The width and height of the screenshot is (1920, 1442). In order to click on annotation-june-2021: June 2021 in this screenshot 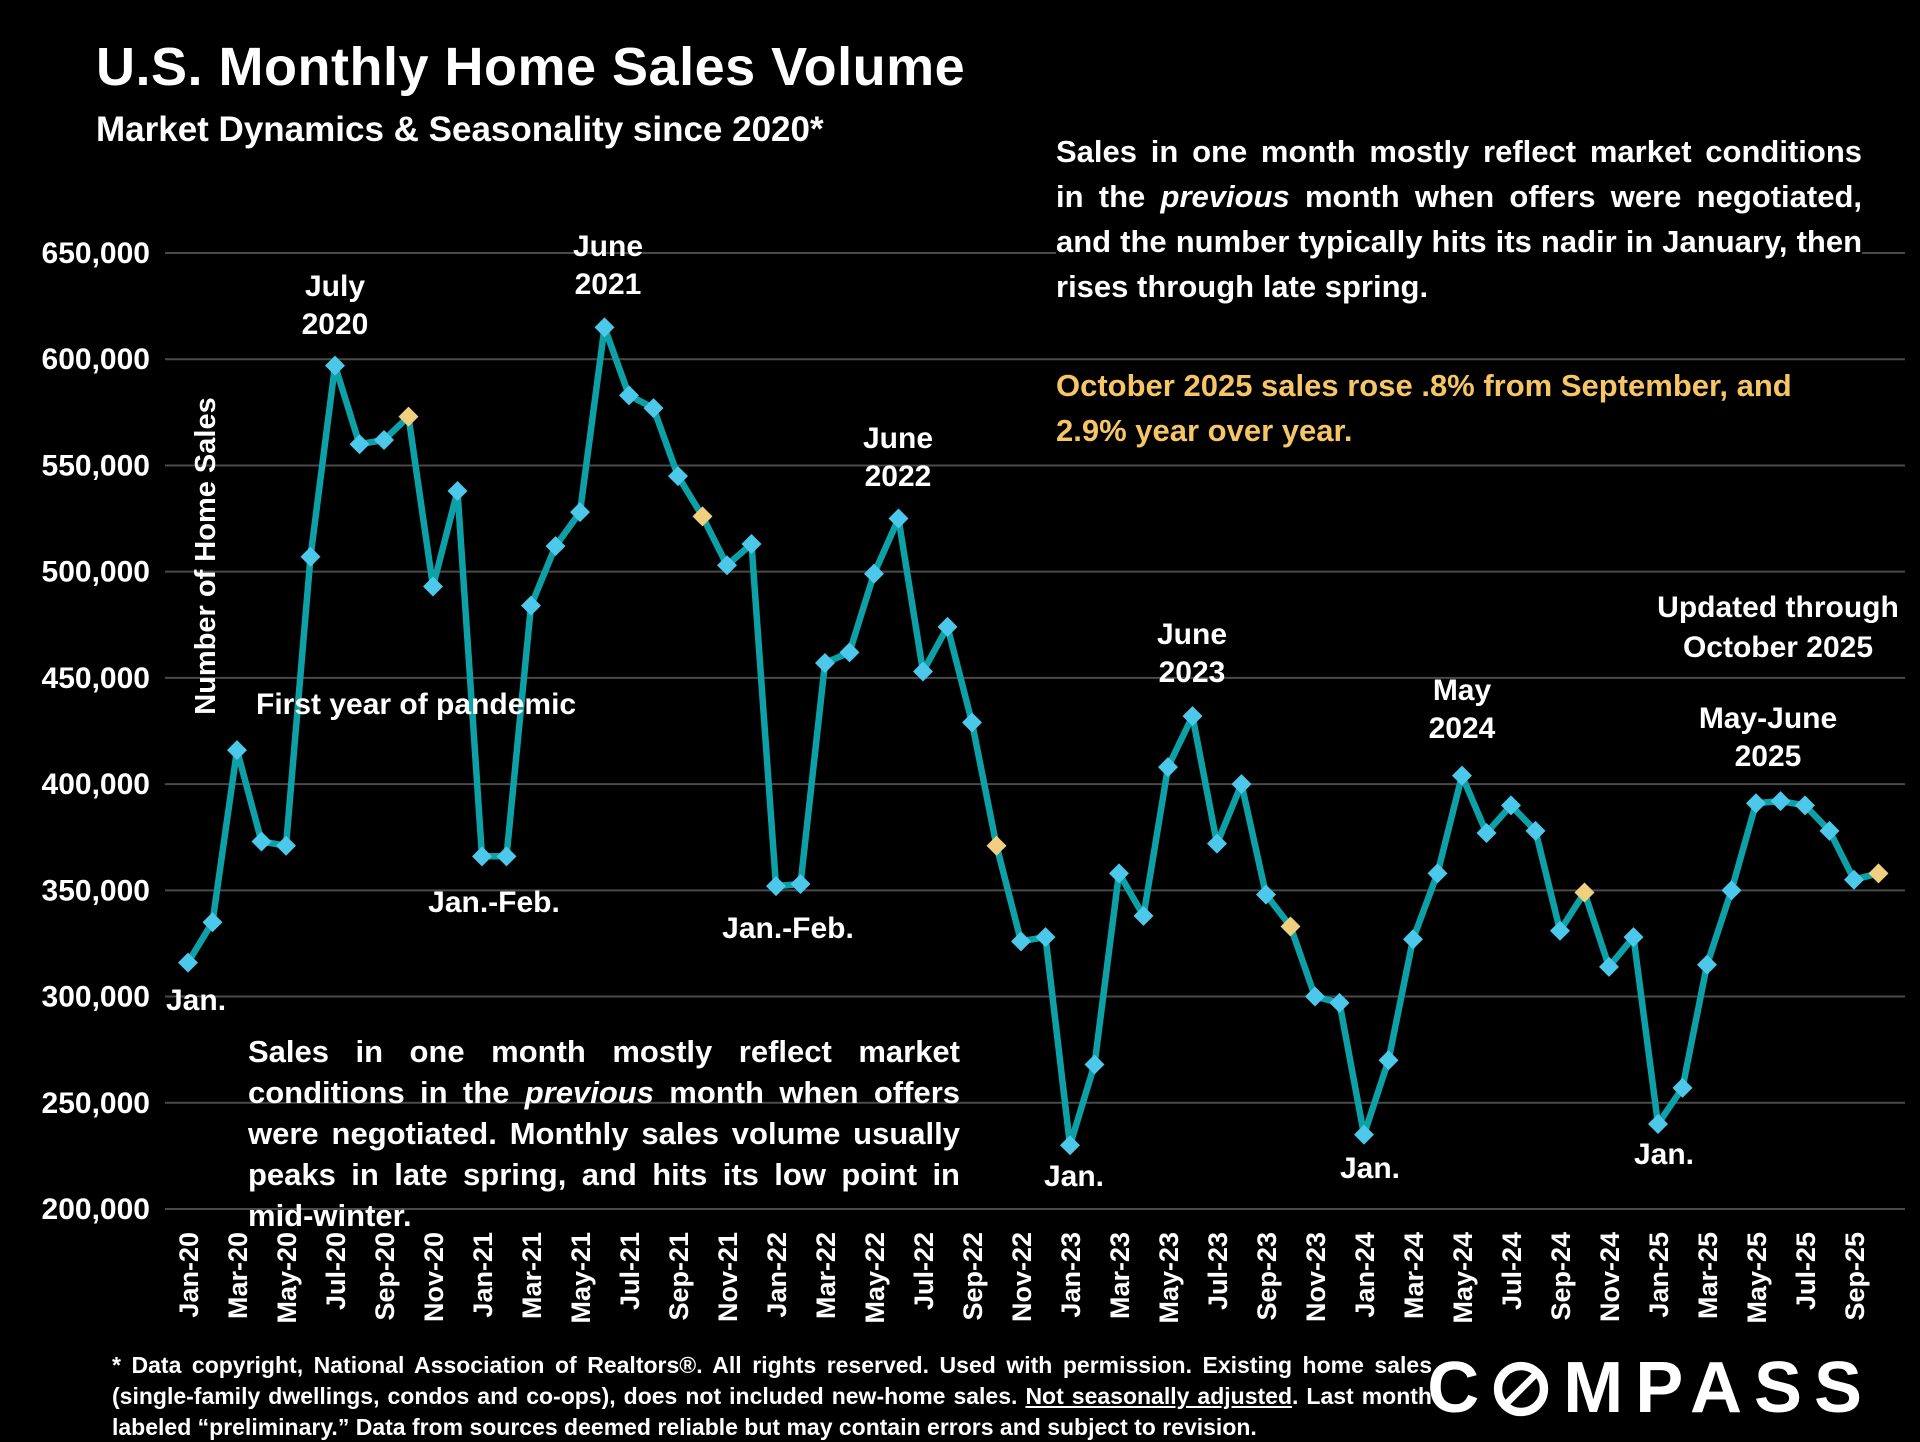, I will do `click(608, 265)`.